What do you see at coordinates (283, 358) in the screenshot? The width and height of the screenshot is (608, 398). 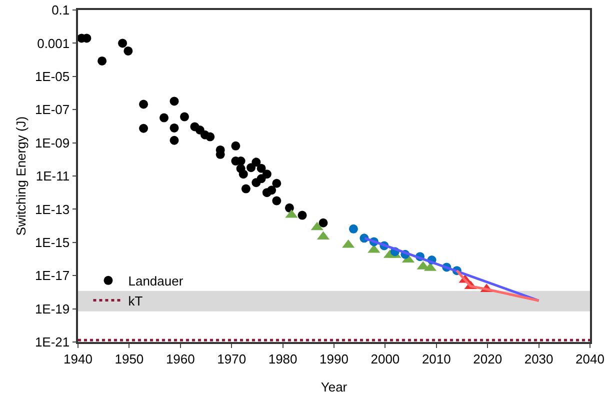 I see `x-tick-label: 1980` at bounding box center [283, 358].